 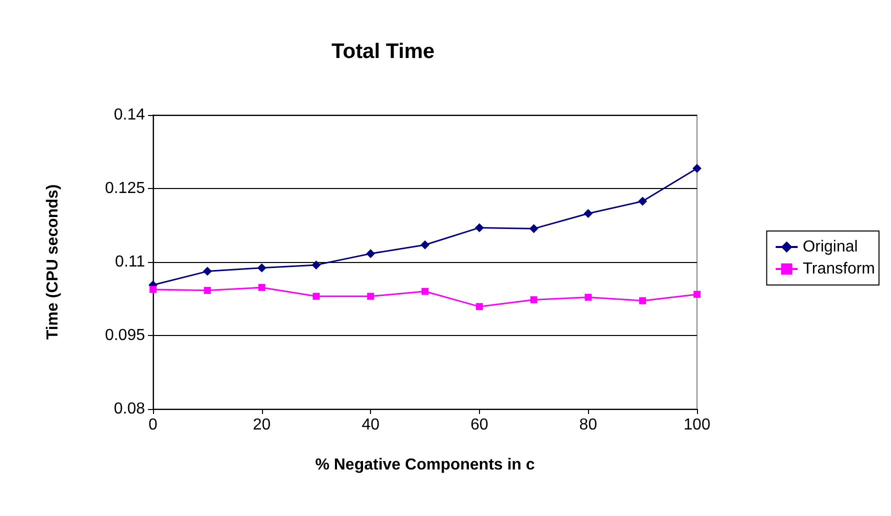 I want to click on y-tick-label: 0.095, so click(x=125, y=335).